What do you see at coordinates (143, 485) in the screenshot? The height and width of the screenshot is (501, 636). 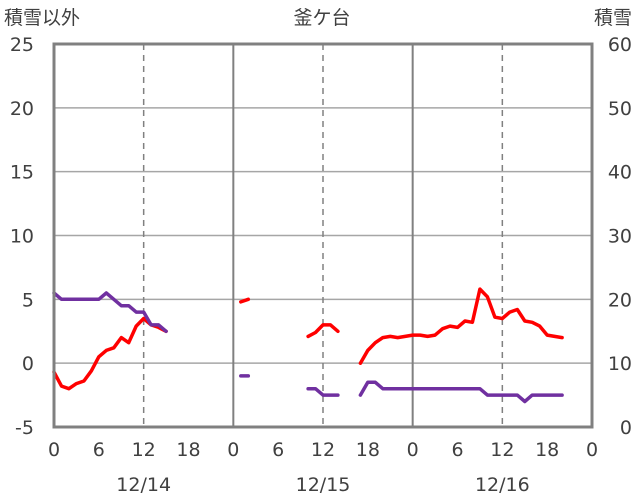 I see `date-label: 12/14` at bounding box center [143, 485].